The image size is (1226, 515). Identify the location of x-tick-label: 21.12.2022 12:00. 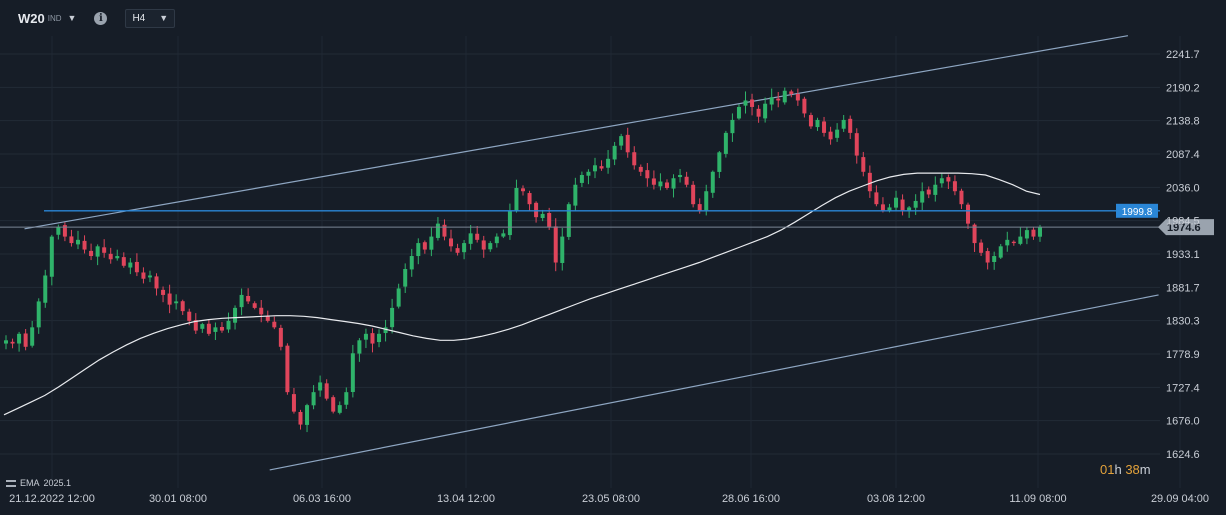
(52, 499).